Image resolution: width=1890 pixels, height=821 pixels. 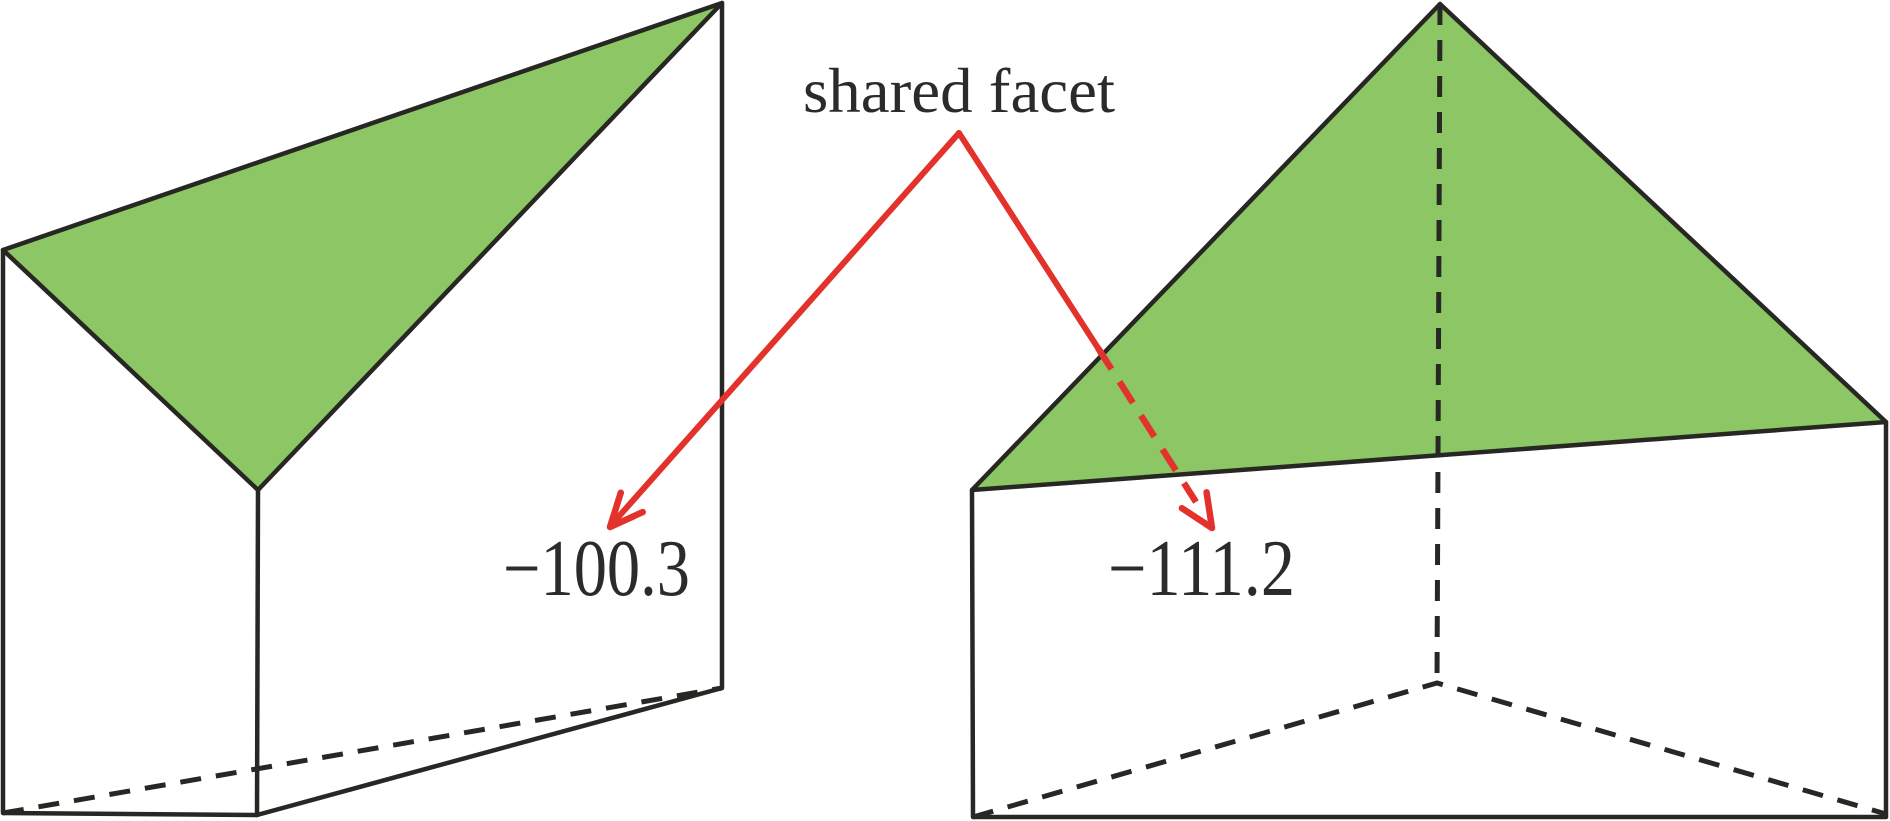 What do you see at coordinates (362, 750) in the screenshot?
I see `left-prism-hidden-edge` at bounding box center [362, 750].